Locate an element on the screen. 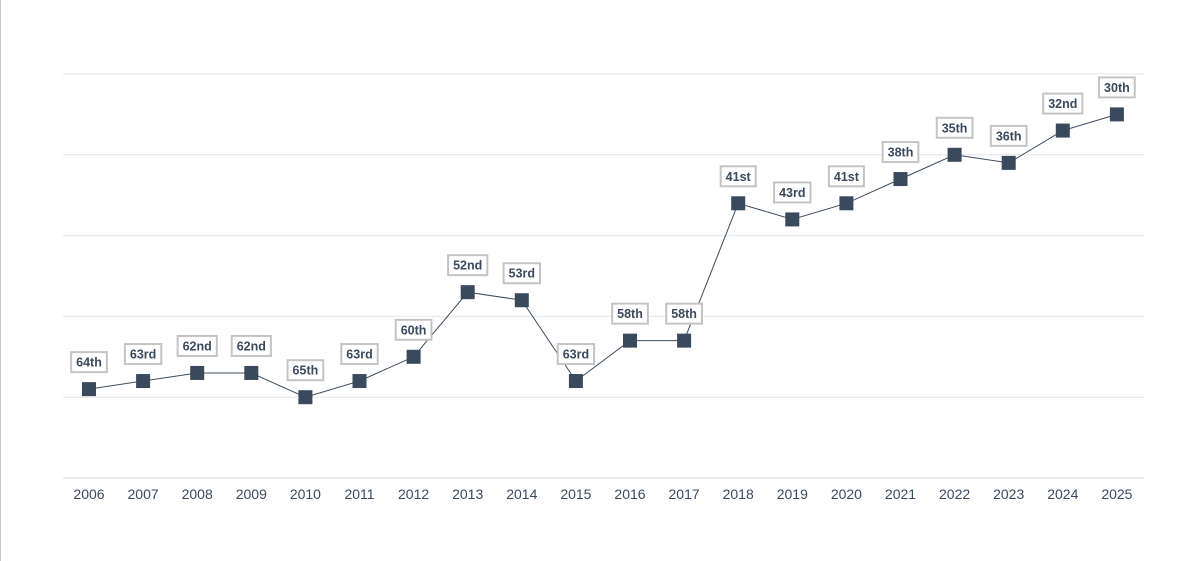 The image size is (1200, 561). data-label: 60th is located at coordinates (413, 329).